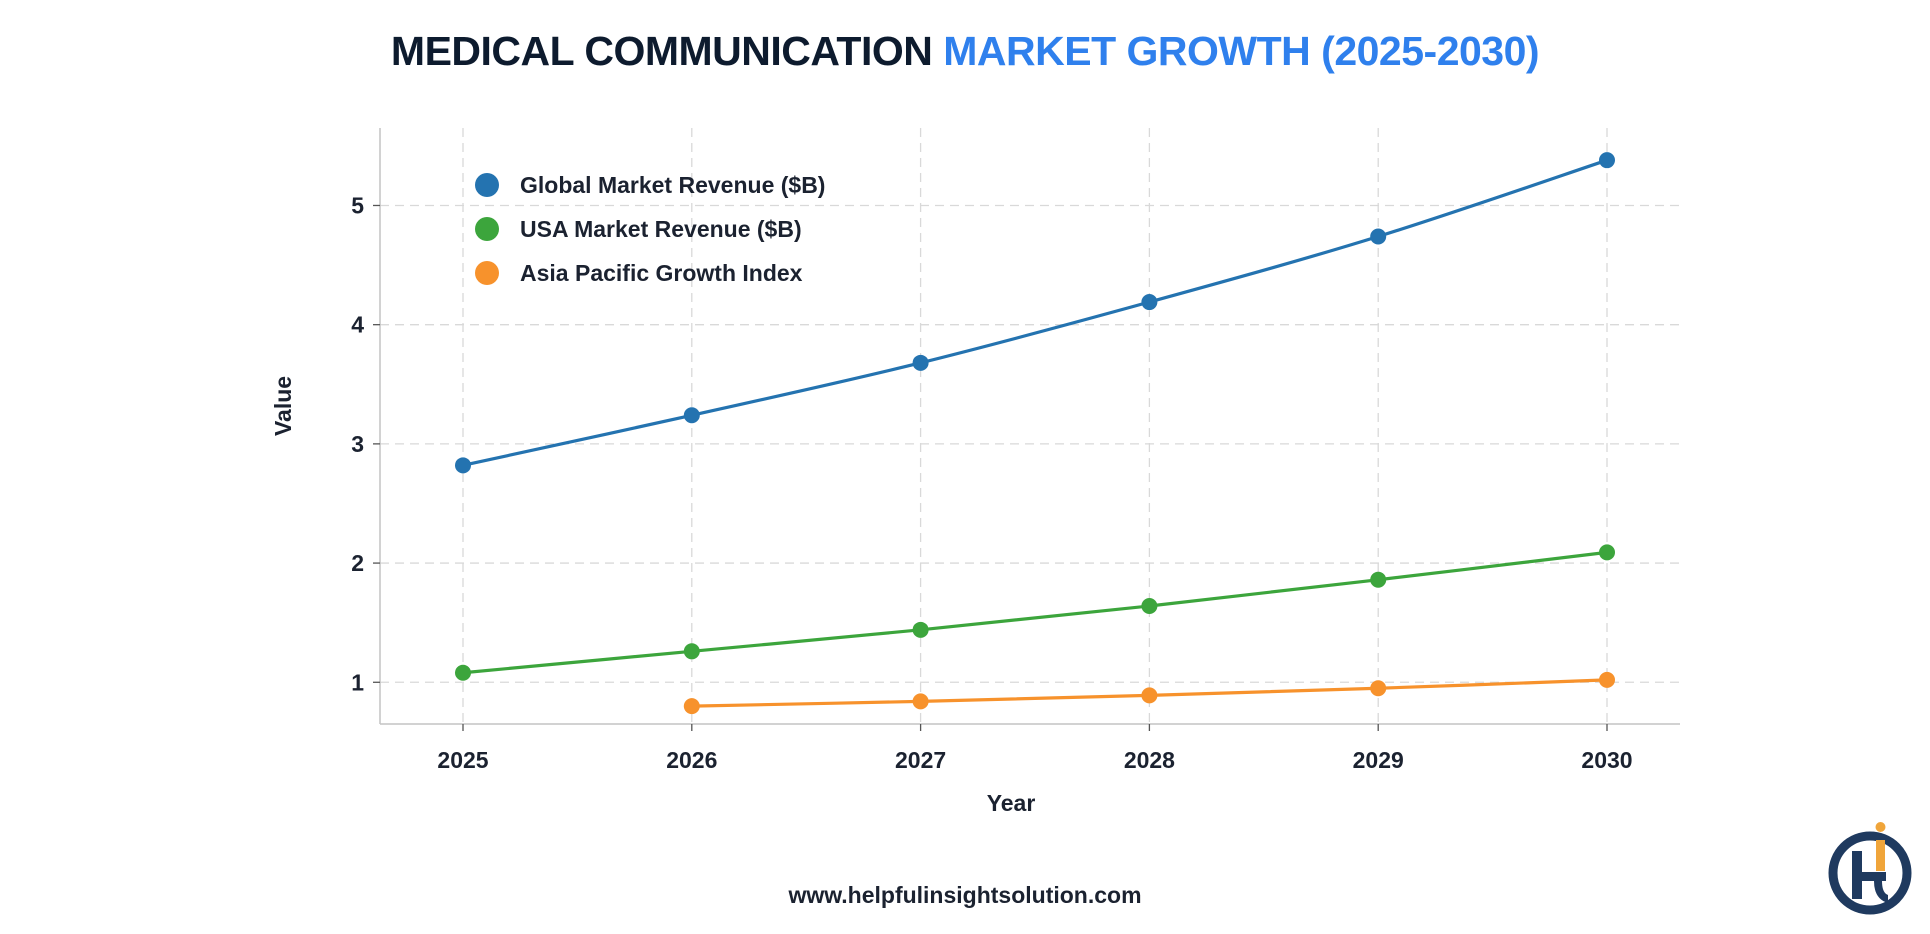 This screenshot has width=1930, height=934. I want to click on x-axis-title: Year, so click(1011, 803).